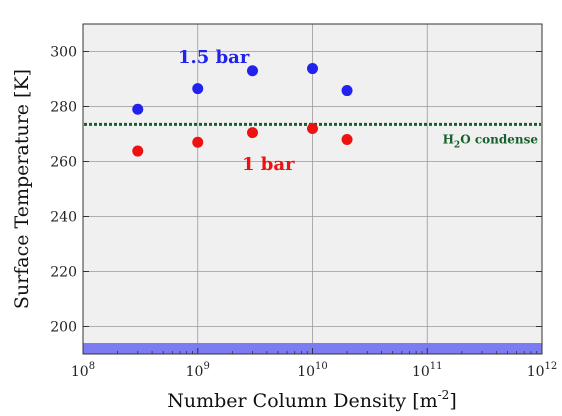 This screenshot has height=416, width=562. I want to click on series-label-1-bar: 1 bar, so click(268, 164).